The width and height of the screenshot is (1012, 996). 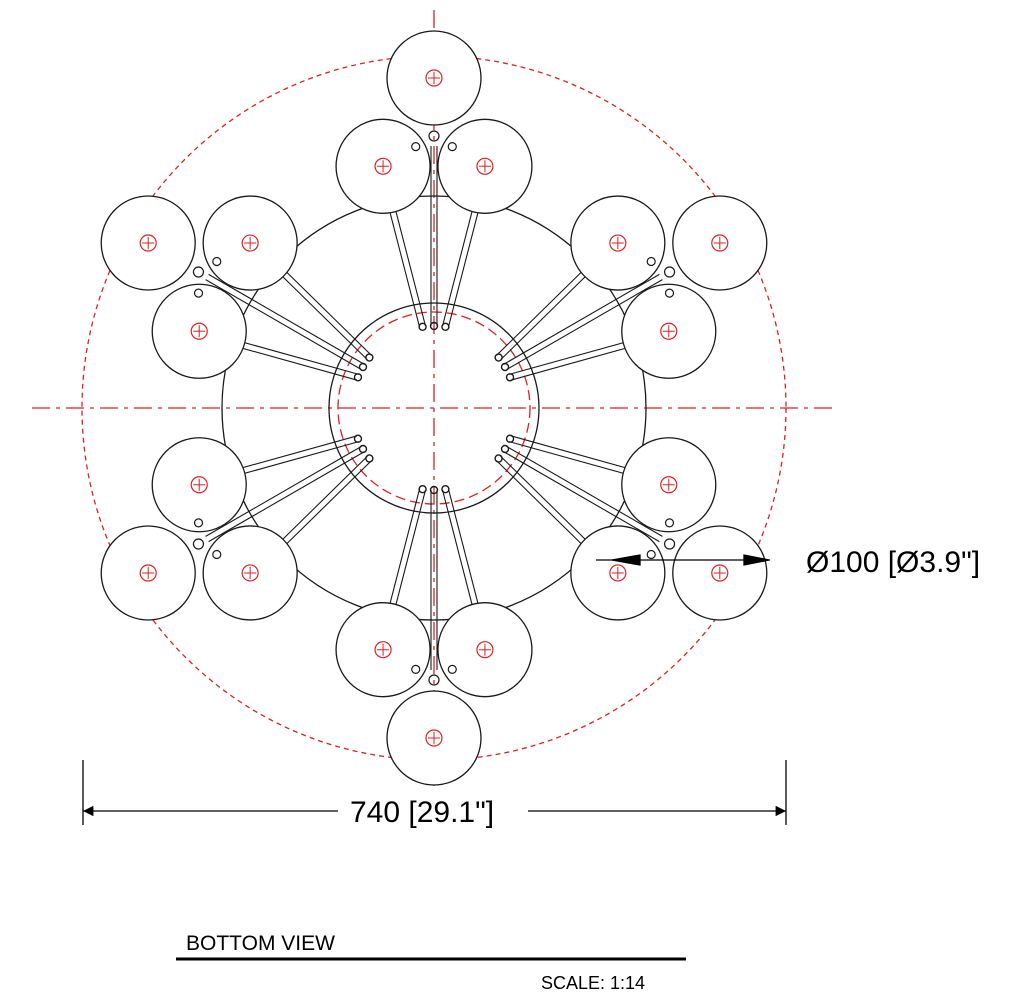 What do you see at coordinates (756, 560) in the screenshot?
I see `bowl-dim-arrow-right` at bounding box center [756, 560].